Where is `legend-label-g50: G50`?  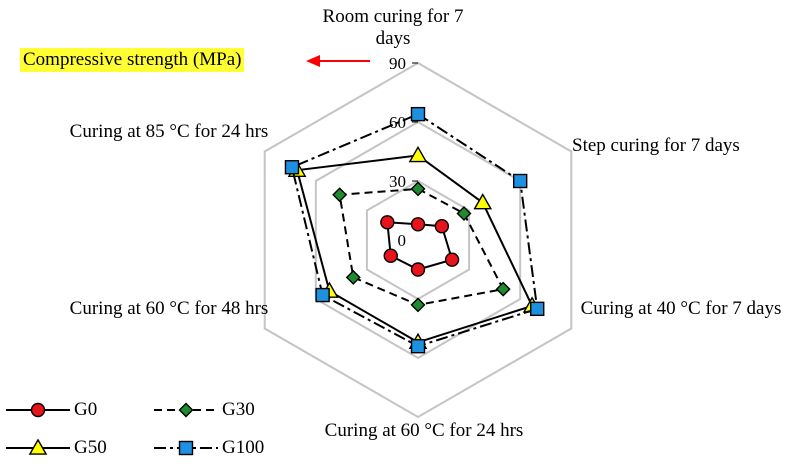 legend-label-g50: G50 is located at coordinates (90, 447).